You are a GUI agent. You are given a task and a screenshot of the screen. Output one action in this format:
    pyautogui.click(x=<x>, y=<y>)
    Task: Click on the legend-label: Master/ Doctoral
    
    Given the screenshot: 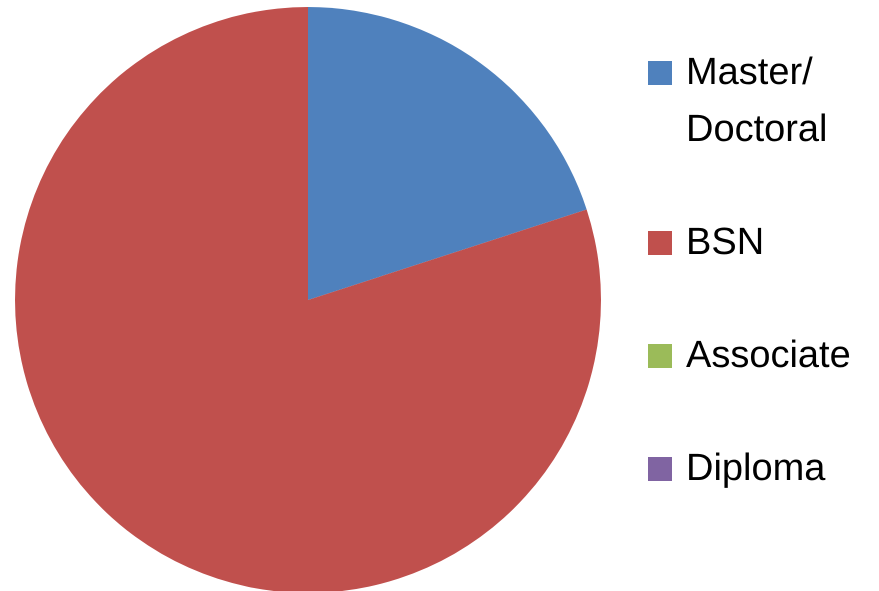 What is the action you would take?
    pyautogui.click(x=757, y=101)
    